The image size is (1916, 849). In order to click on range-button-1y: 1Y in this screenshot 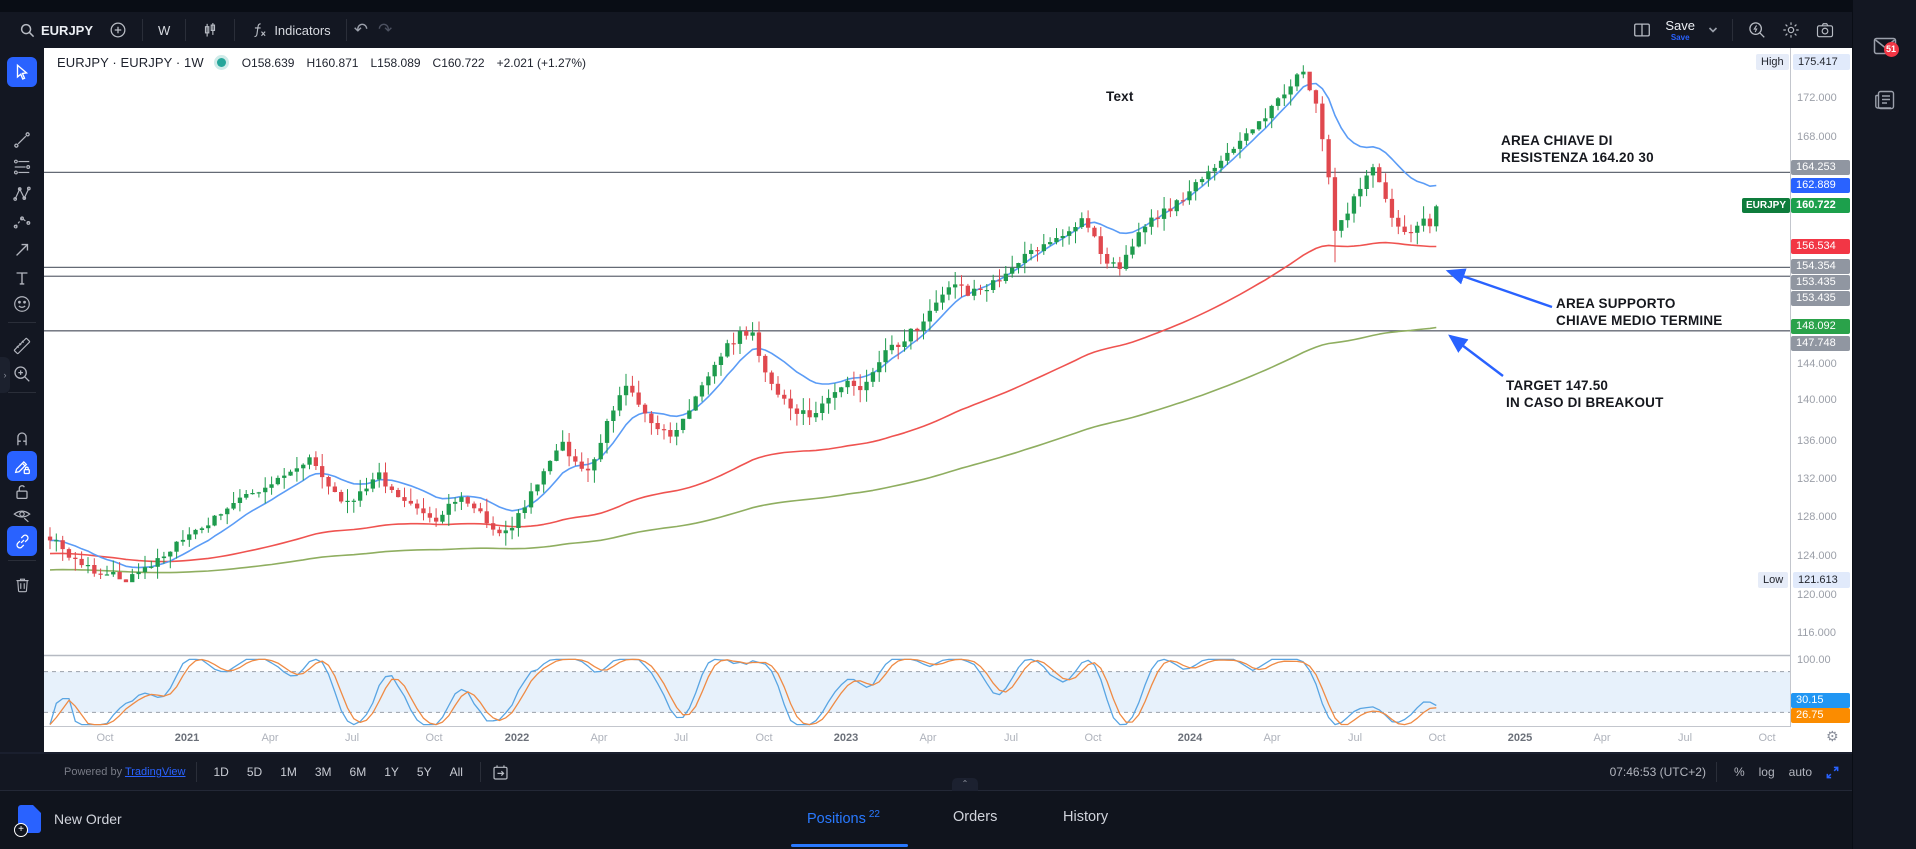, I will do `click(391, 772)`.